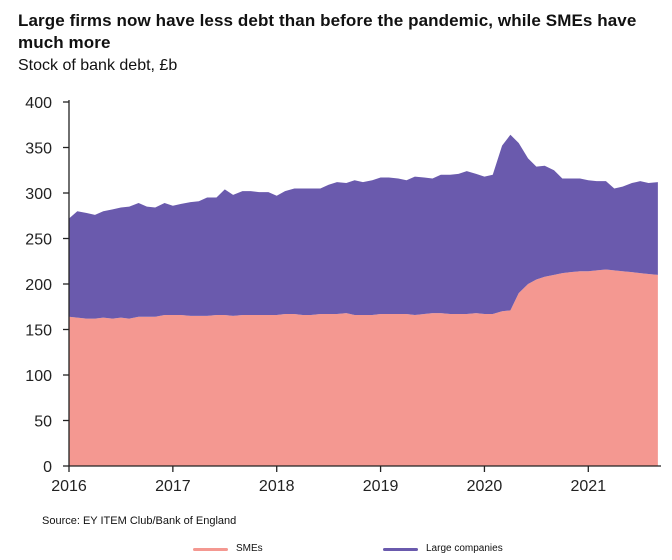 The height and width of the screenshot is (560, 672). Describe the element at coordinates (69, 486) in the screenshot. I see `x-tick-label-2016: 2016` at that location.